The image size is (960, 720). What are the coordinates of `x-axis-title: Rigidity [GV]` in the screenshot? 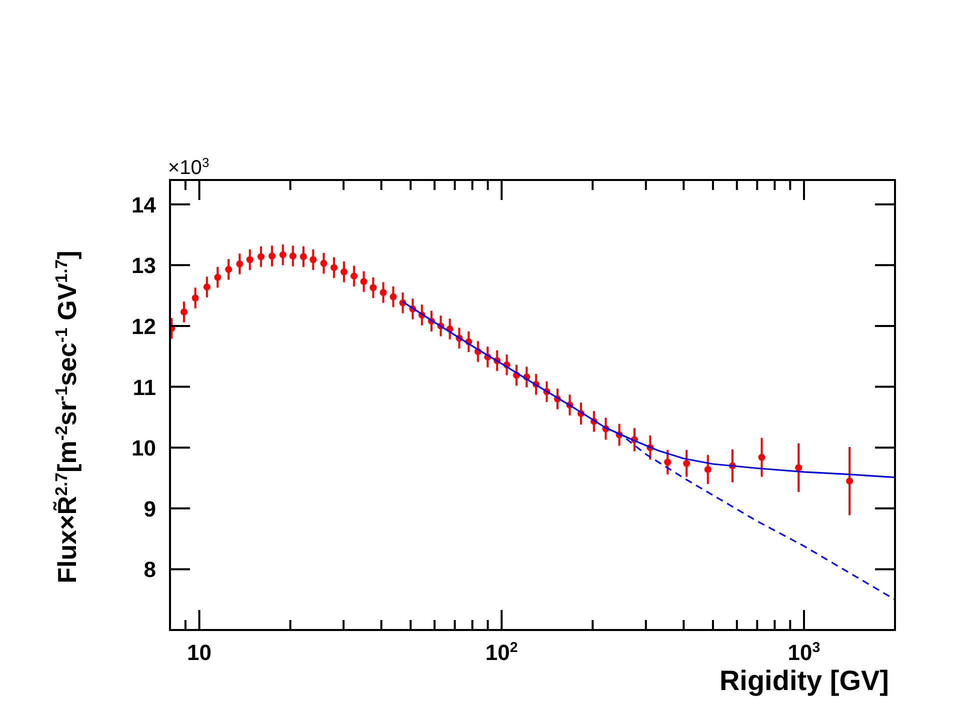 It's located at (804, 680).